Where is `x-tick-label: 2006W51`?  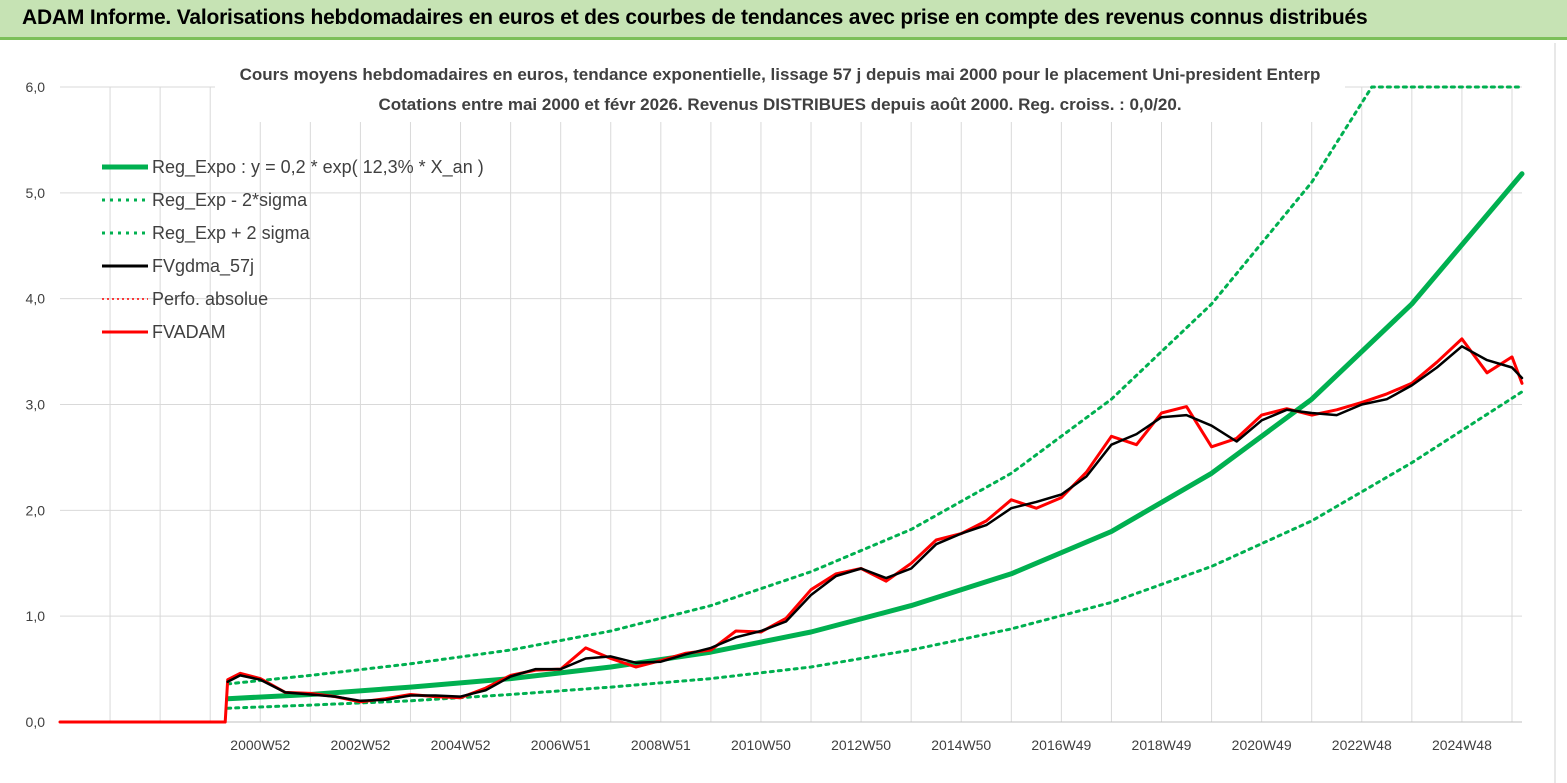 x-tick-label: 2006W51 is located at coordinates (561, 745).